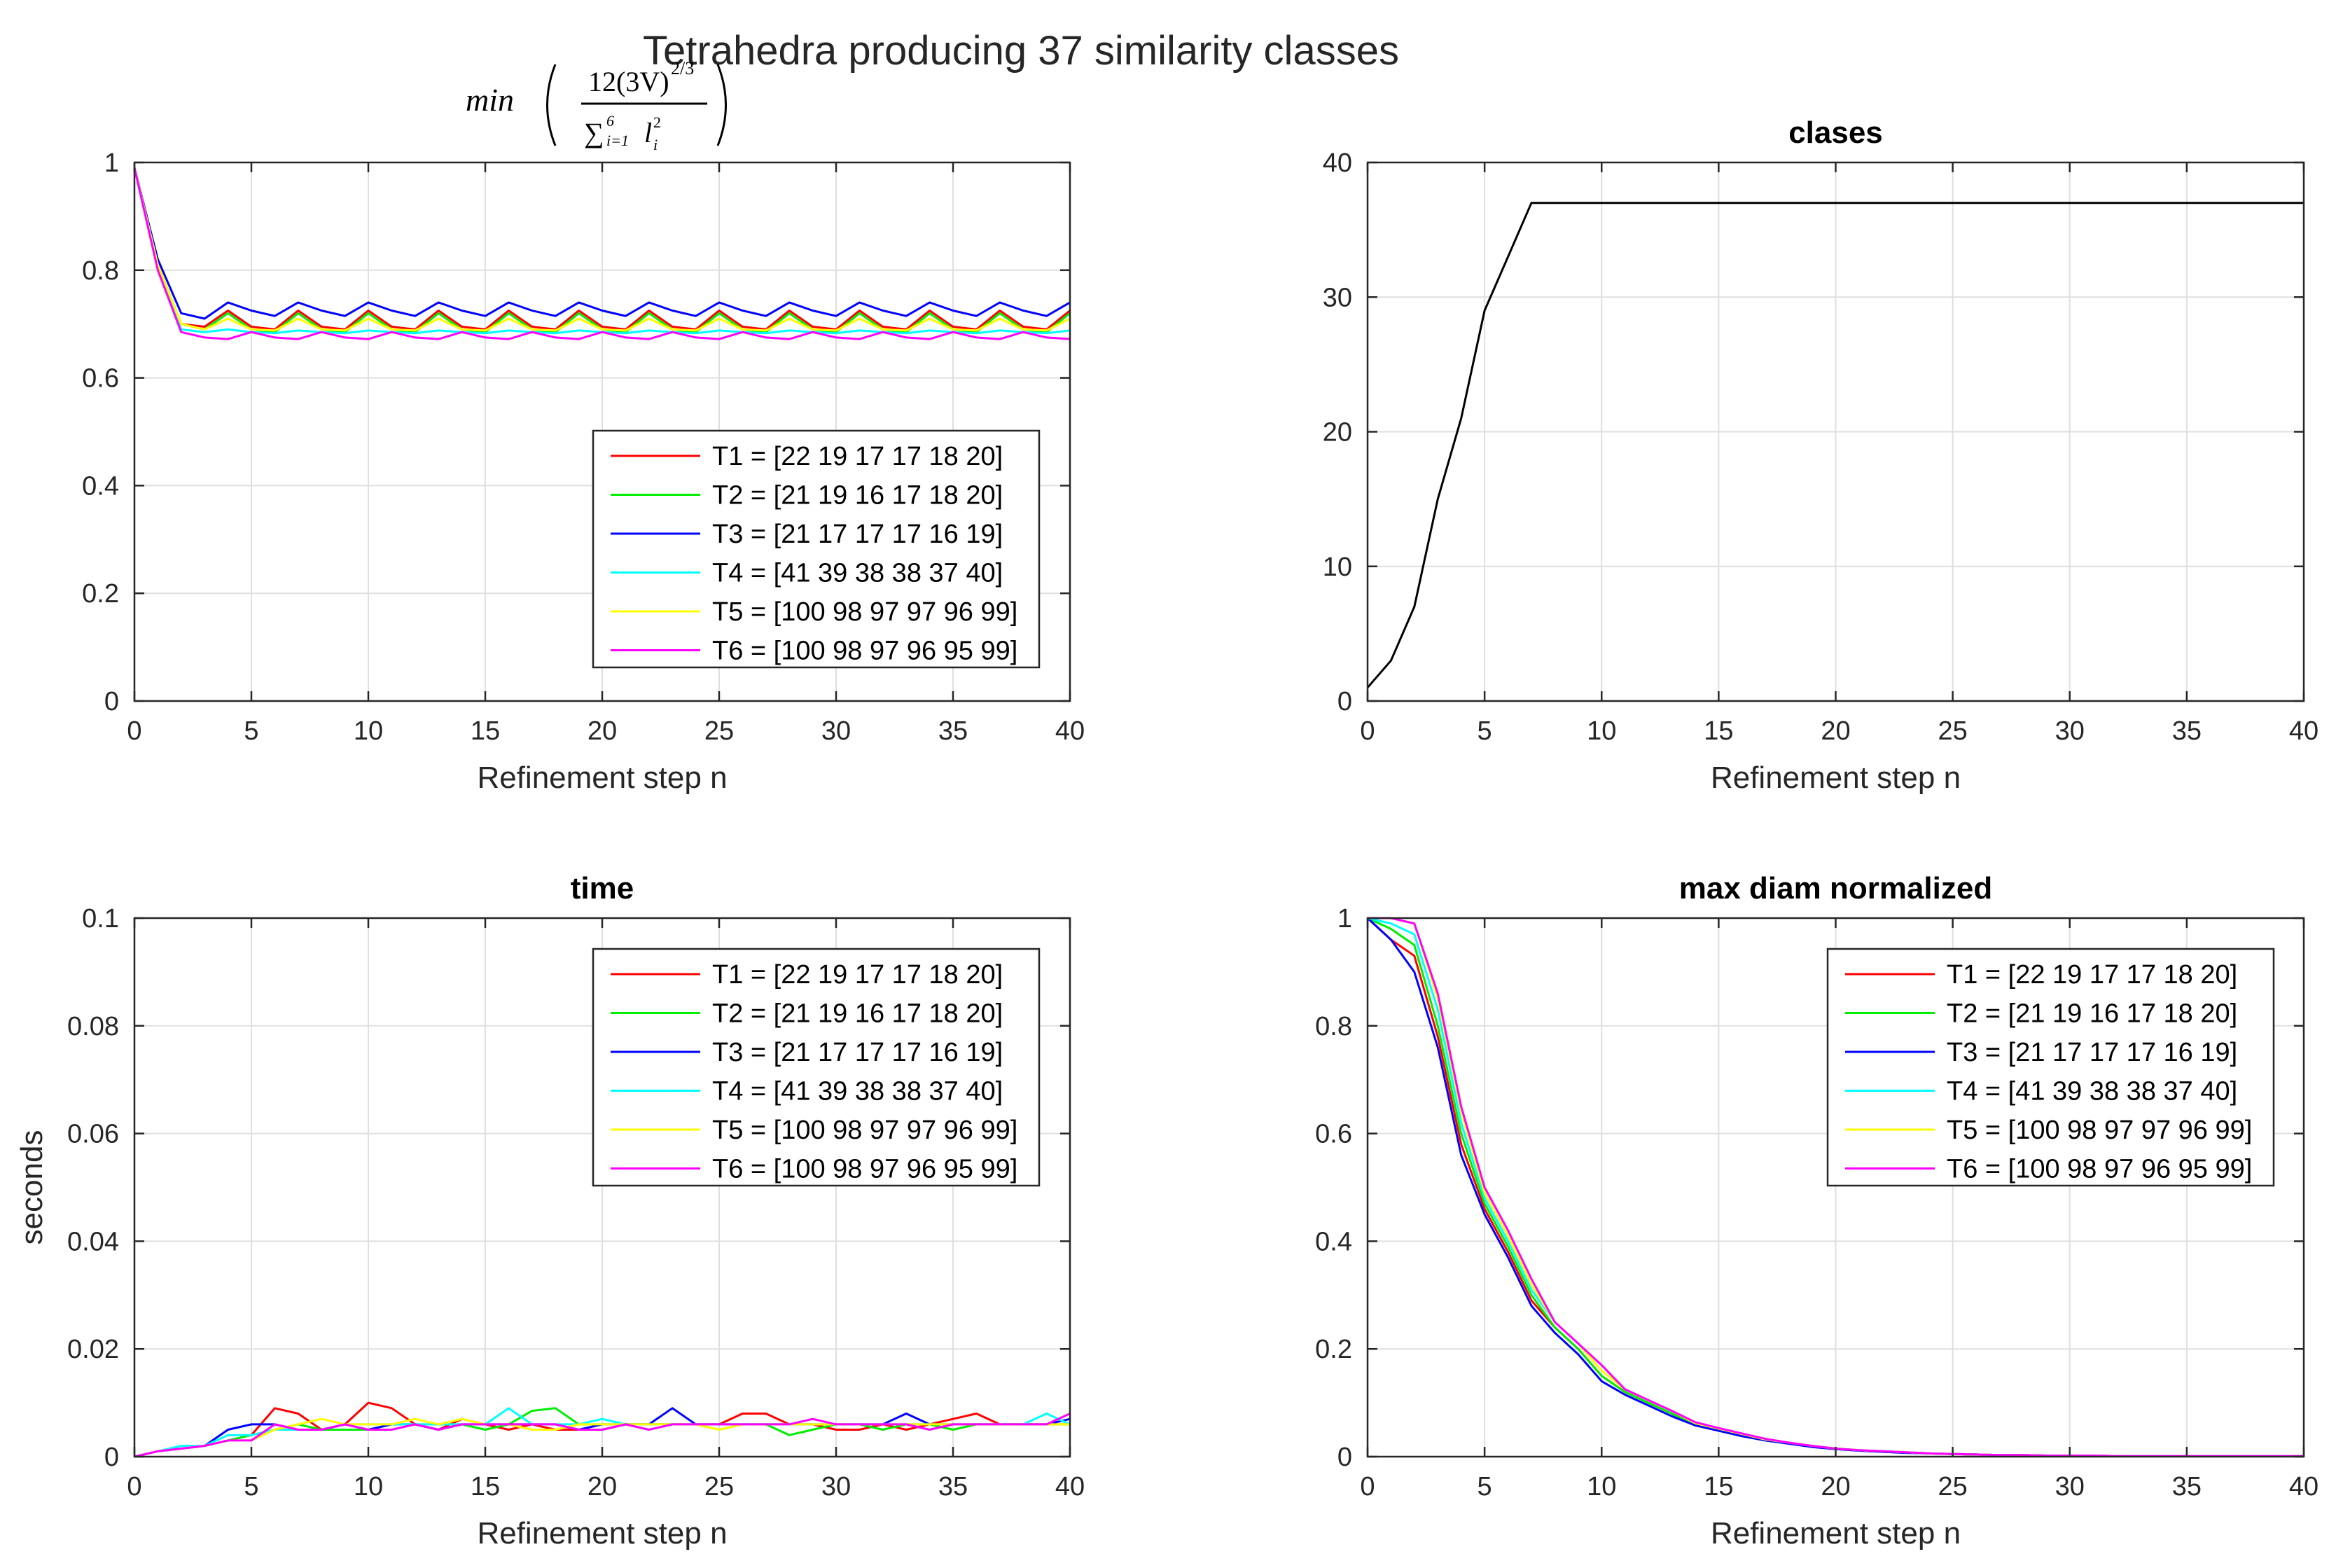 The width and height of the screenshot is (2343, 1568). What do you see at coordinates (1835, 133) in the screenshot?
I see `subplot-title: clases` at bounding box center [1835, 133].